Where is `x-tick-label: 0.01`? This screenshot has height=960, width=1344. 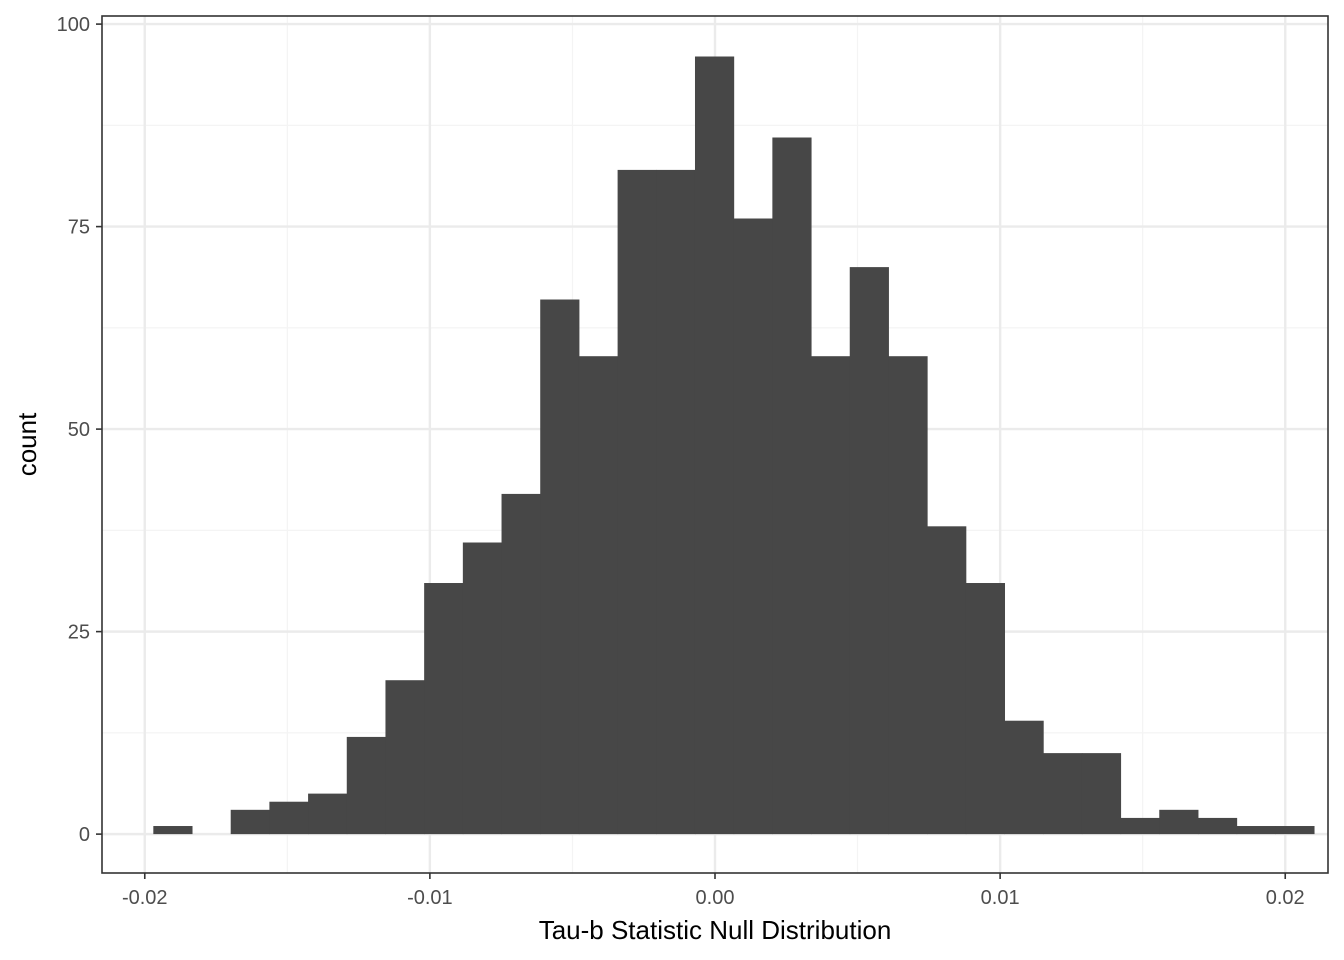 x-tick-label: 0.01 is located at coordinates (1000, 898).